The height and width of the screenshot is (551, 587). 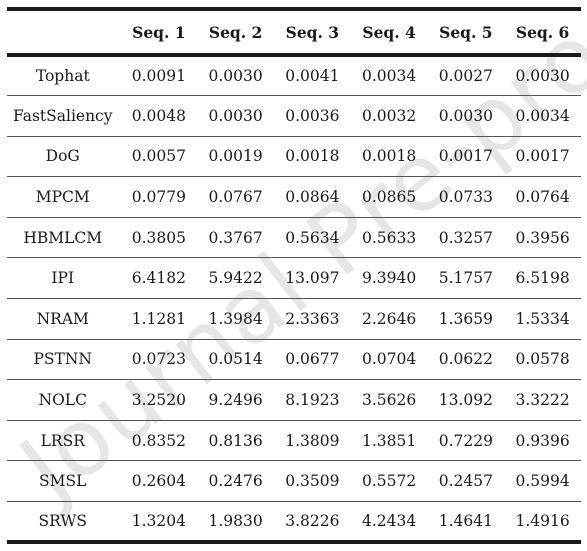 What do you see at coordinates (235, 360) in the screenshot?
I see `runtime-value-cell: 0.0514` at bounding box center [235, 360].